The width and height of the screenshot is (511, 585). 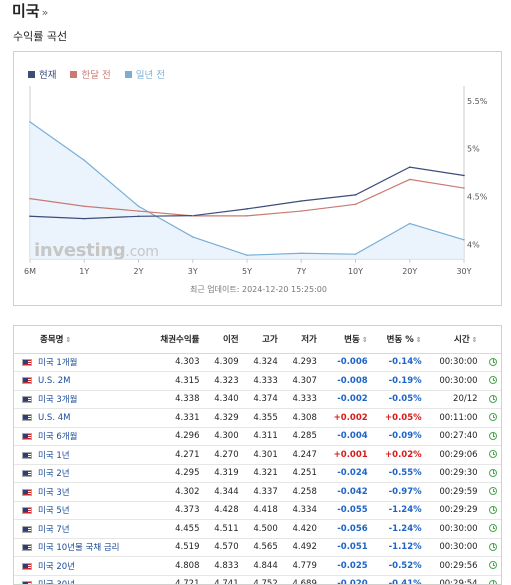 What do you see at coordinates (80, 566) in the screenshot?
I see `row-name-cell: 미국 20년` at bounding box center [80, 566].